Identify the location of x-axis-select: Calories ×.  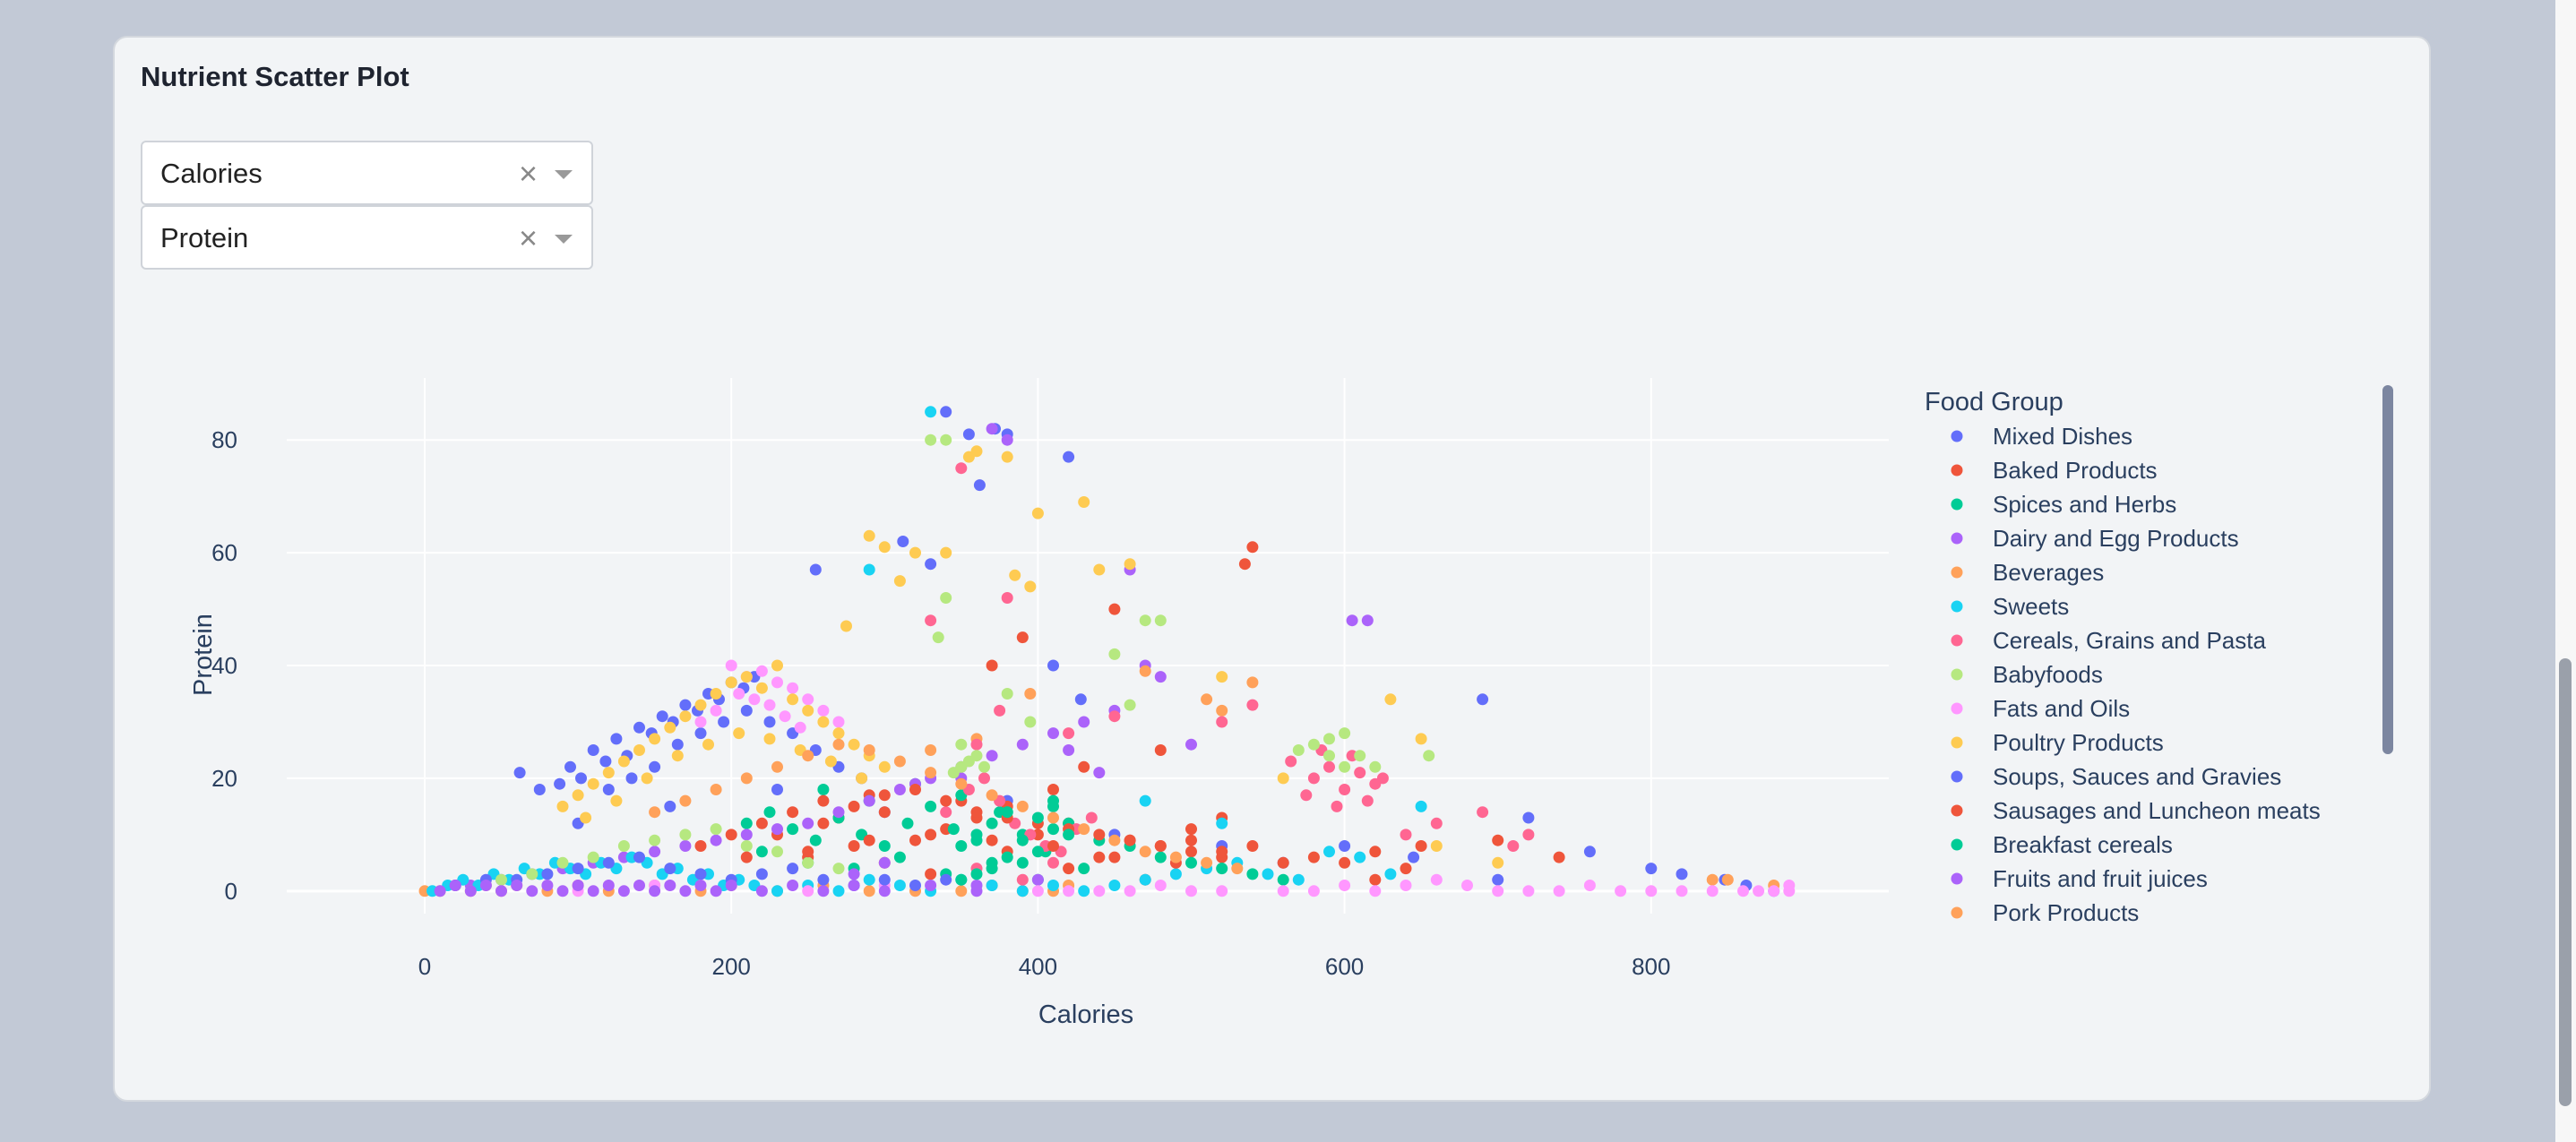
(367, 173).